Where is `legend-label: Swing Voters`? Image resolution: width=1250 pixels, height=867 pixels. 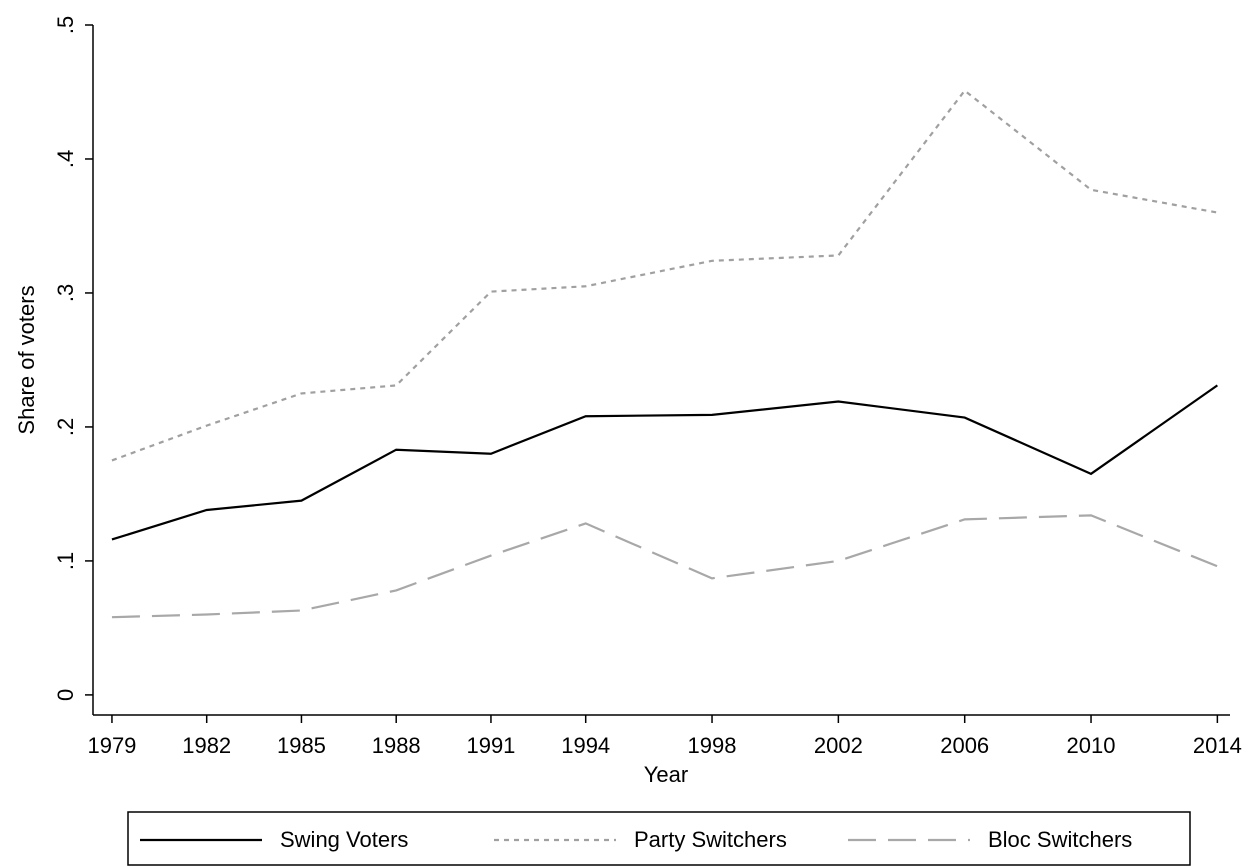 legend-label: Swing Voters is located at coordinates (344, 839).